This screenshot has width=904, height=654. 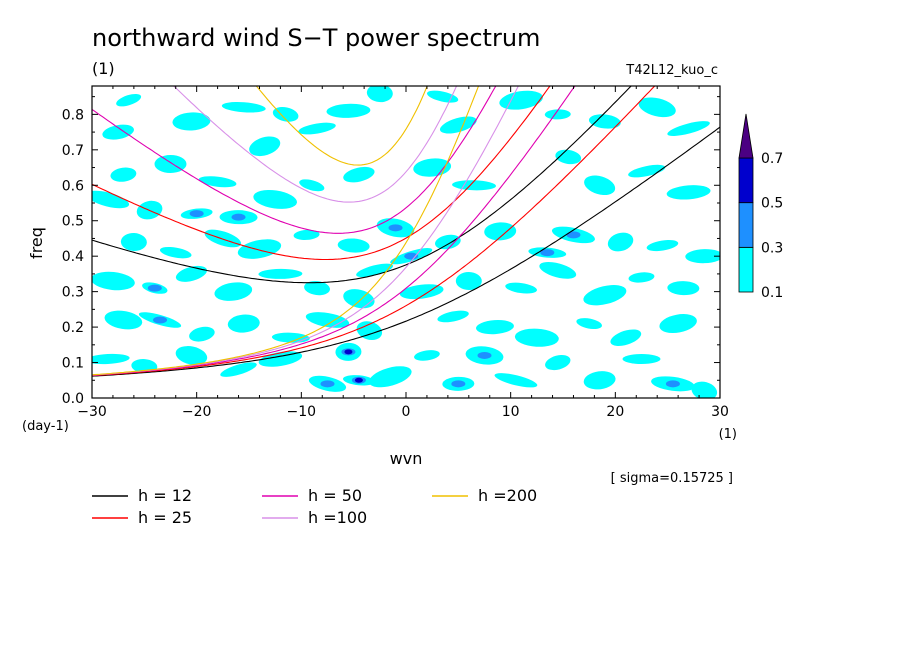 I want to click on colorbar-label: 0.3, so click(x=772, y=248).